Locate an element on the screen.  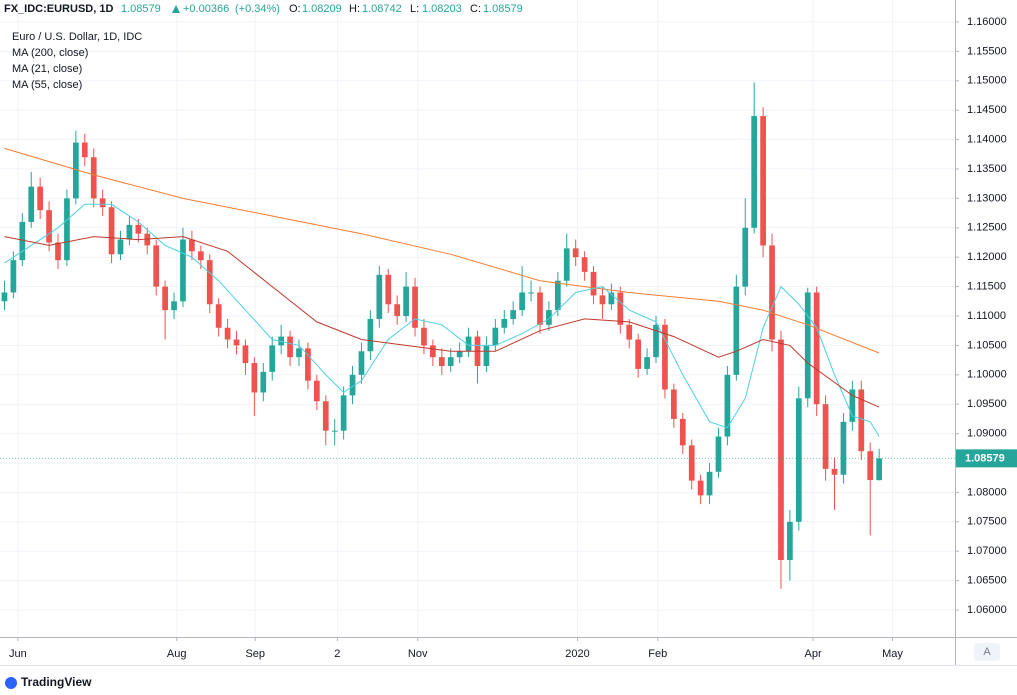
y-tick-label: 1.13000 is located at coordinates (987, 198).